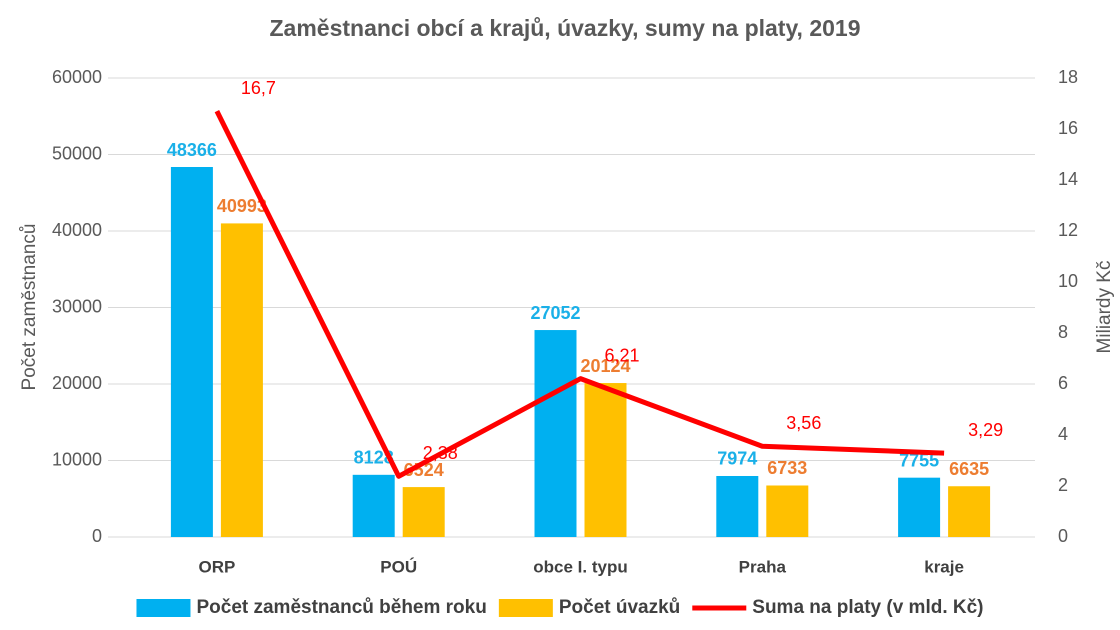  What do you see at coordinates (97, 536) in the screenshot?
I see `y-tick-label: 0` at bounding box center [97, 536].